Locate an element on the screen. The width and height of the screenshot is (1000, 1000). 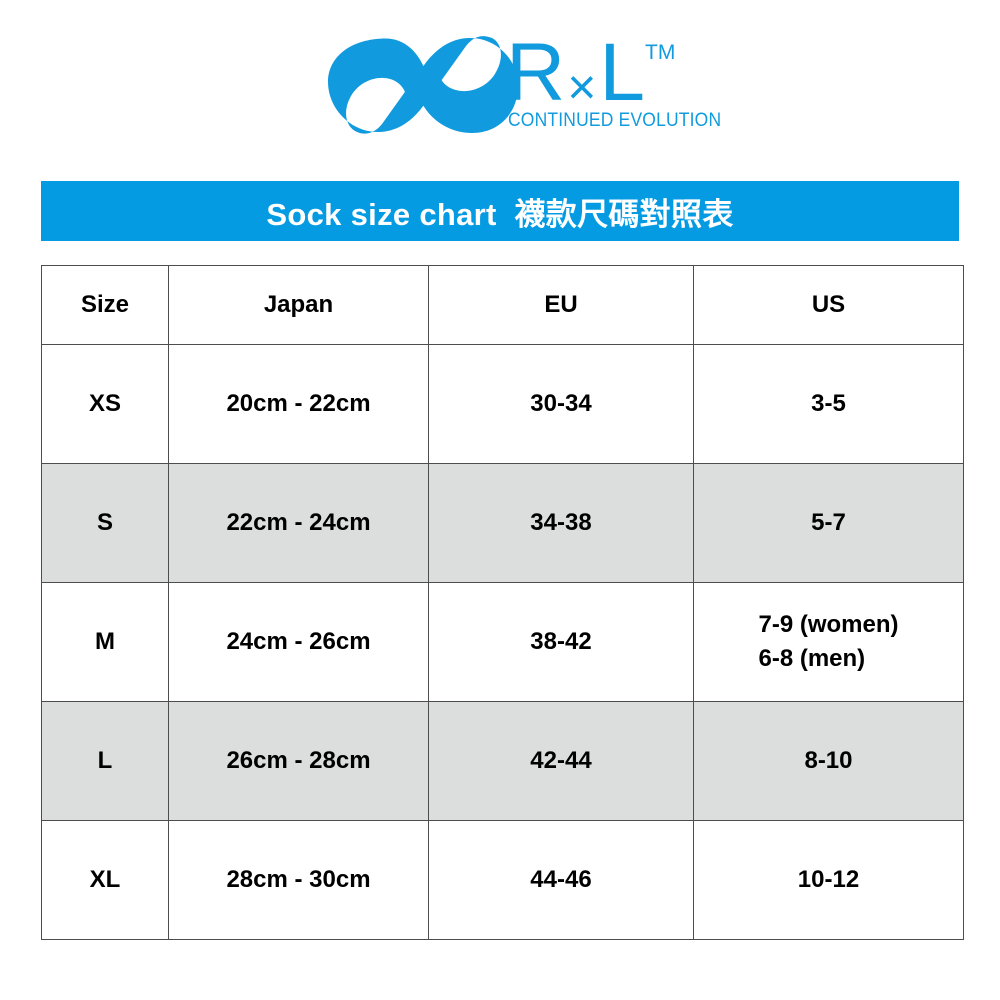
cell-eu: 34-38 is located at coordinates (561, 523).